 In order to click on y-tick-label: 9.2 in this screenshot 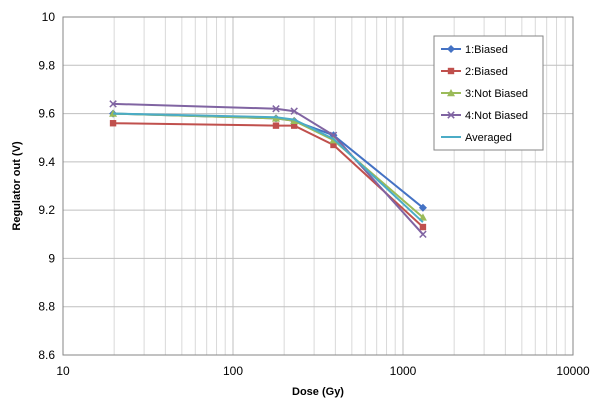, I will do `click(46, 210)`.